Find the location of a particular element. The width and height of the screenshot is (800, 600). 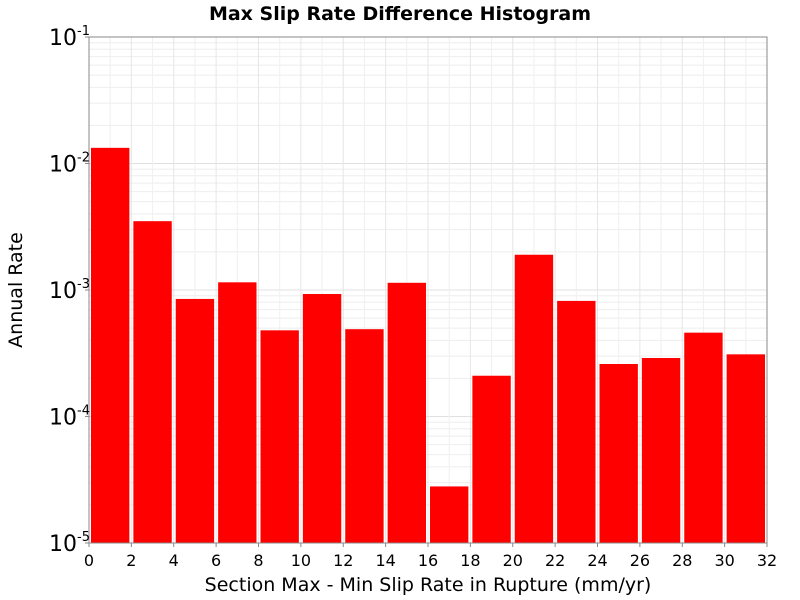

x-tick-label: 20 is located at coordinates (513, 560).